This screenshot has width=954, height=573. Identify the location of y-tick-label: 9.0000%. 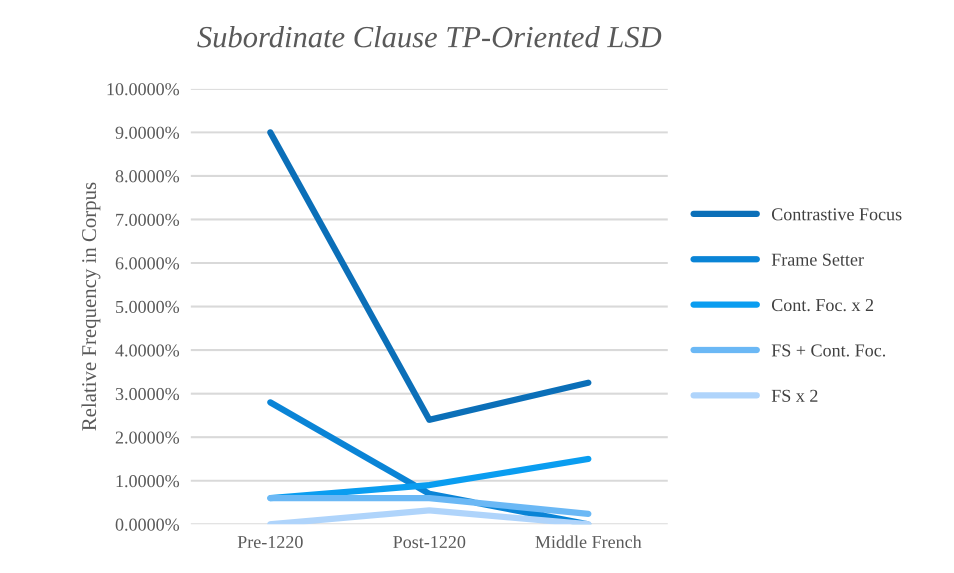
(148, 132).